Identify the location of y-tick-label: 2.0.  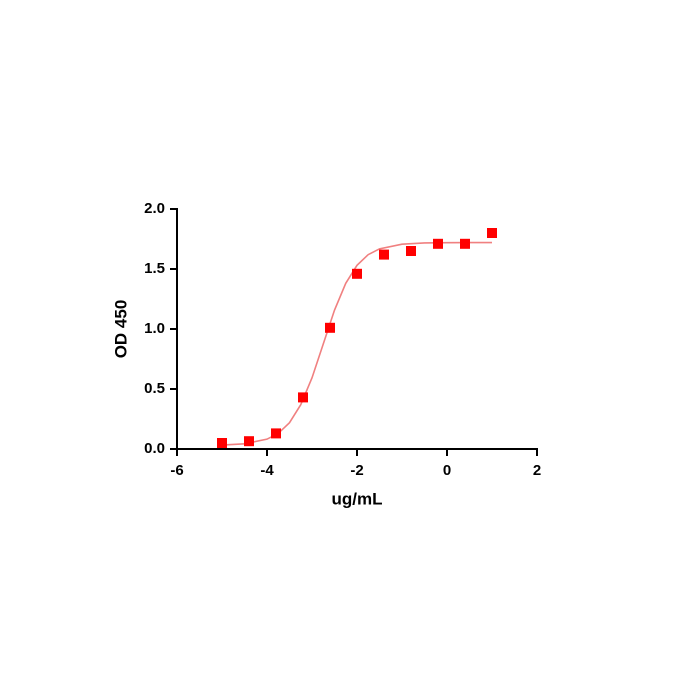
(154, 208).